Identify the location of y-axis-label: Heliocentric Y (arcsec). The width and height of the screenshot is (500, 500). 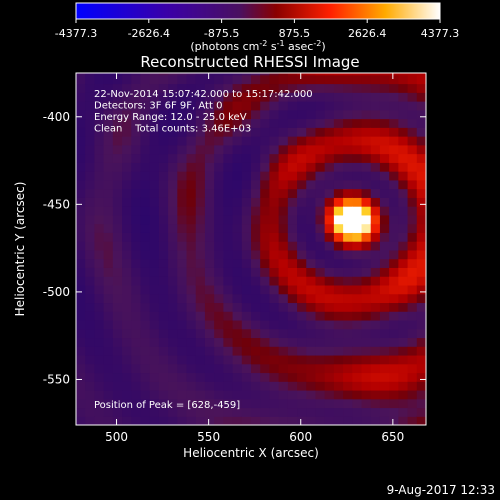
(20, 249).